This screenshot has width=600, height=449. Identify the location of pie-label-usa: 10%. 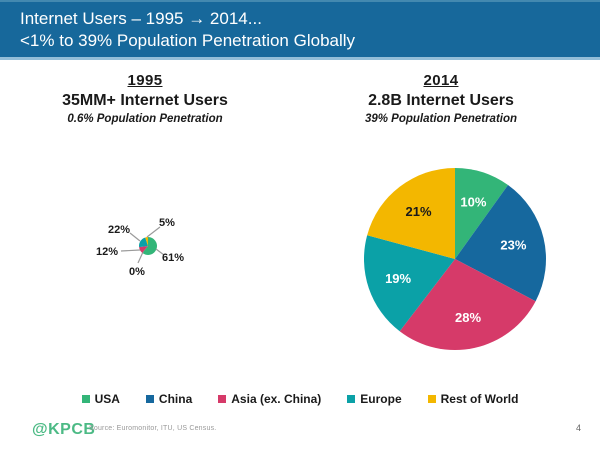
(473, 201).